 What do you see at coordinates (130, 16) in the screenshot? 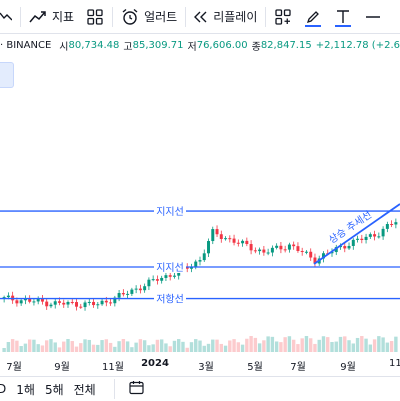
I see `alarm-clock-icon` at bounding box center [130, 16].